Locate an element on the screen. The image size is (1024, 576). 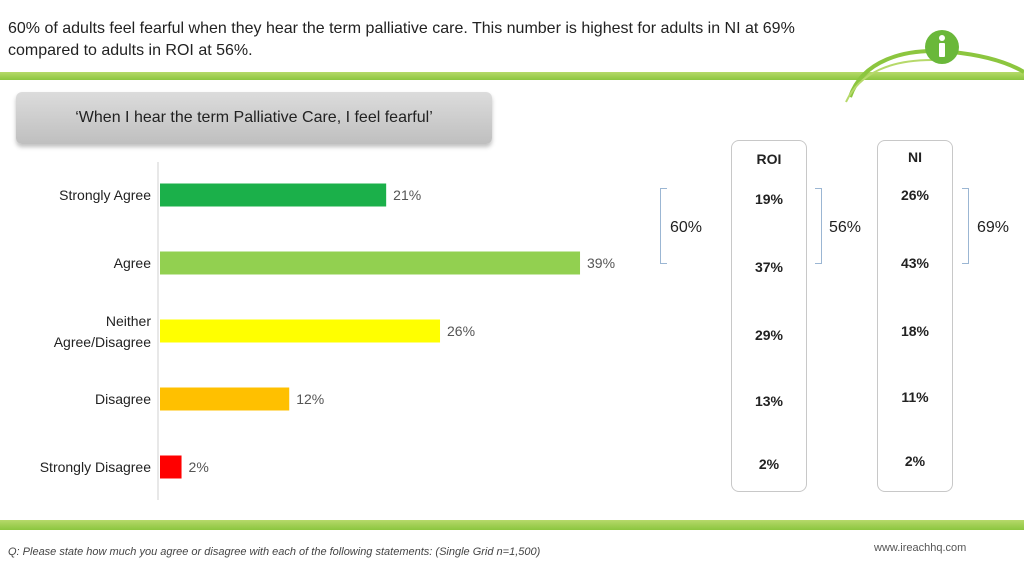
roi-value-agree: 37% is located at coordinates (769, 267).